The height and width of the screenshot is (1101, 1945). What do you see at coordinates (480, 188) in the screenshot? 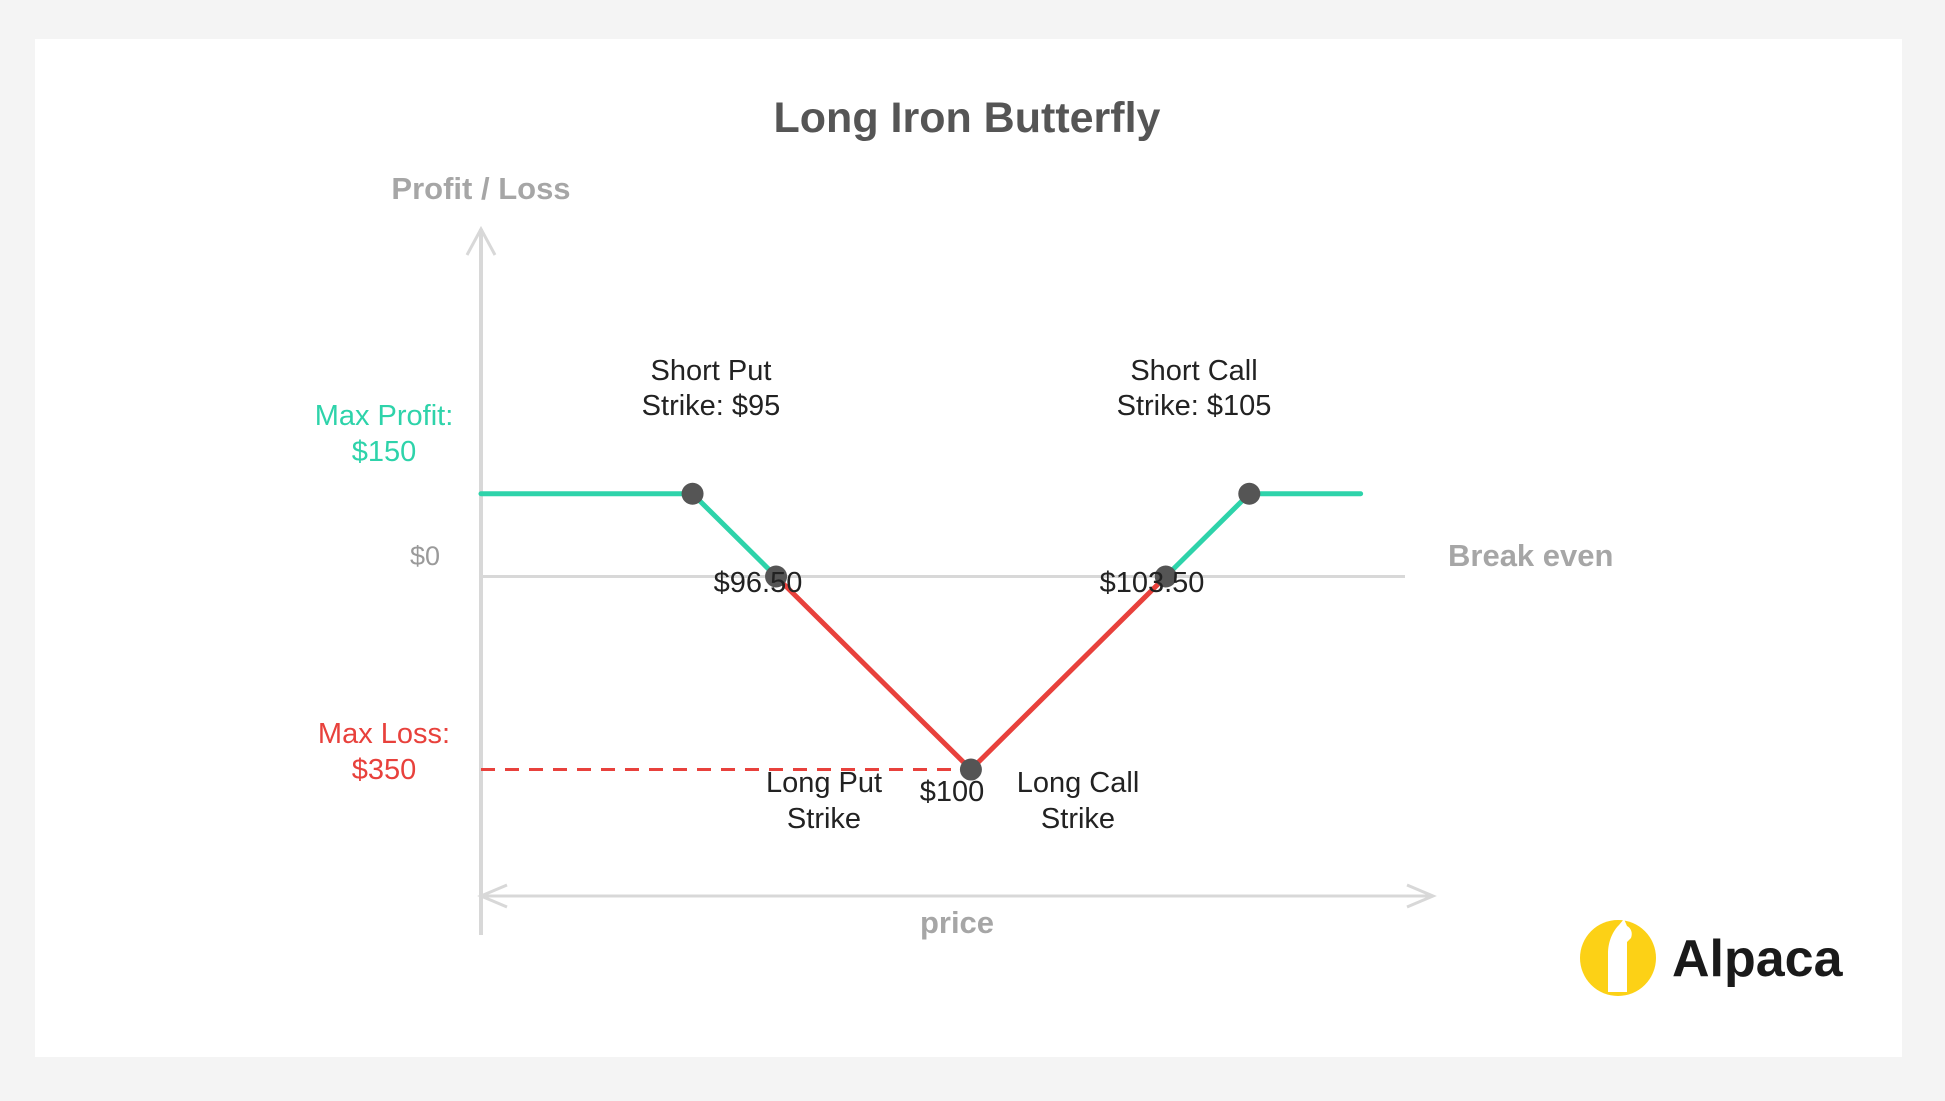
I see `y-axis-label: Profit / Loss` at bounding box center [480, 188].